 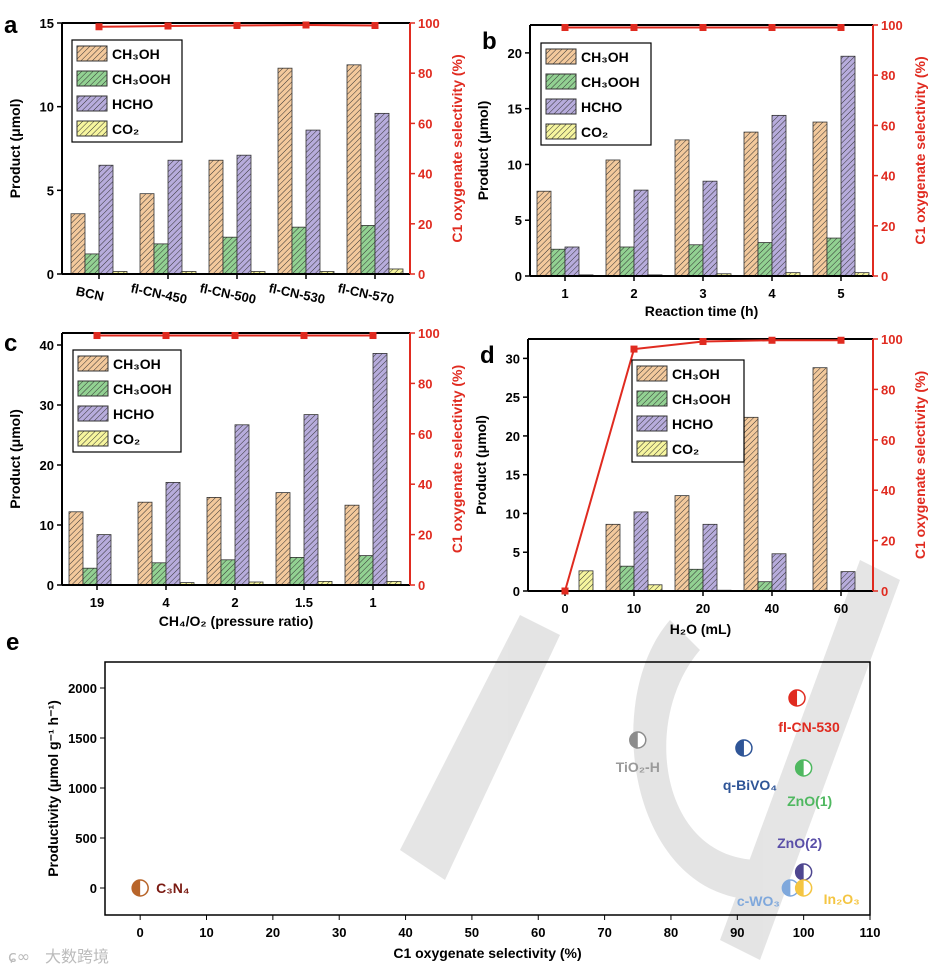 I want to click on x-tick-label: 30, so click(x=339, y=932).